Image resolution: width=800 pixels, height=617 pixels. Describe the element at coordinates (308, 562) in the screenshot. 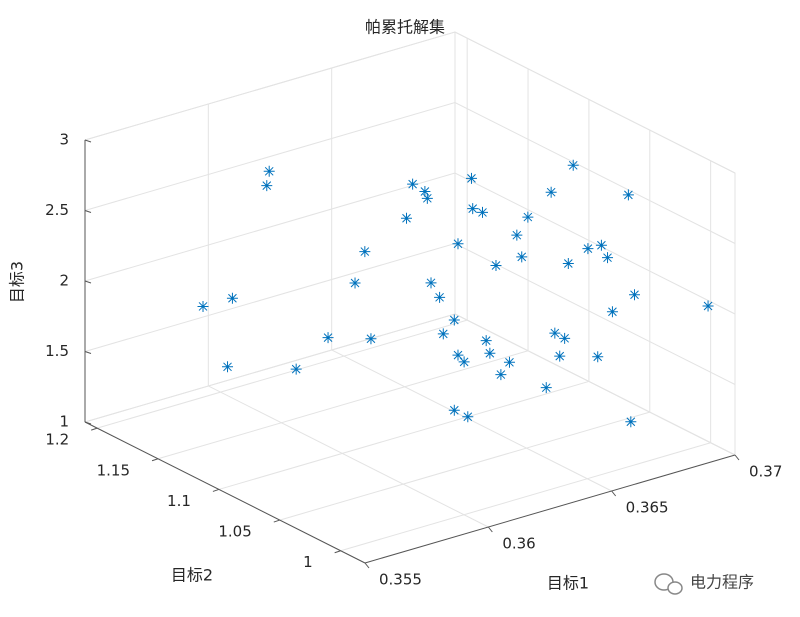

I see `y-tick-label: 1` at that location.